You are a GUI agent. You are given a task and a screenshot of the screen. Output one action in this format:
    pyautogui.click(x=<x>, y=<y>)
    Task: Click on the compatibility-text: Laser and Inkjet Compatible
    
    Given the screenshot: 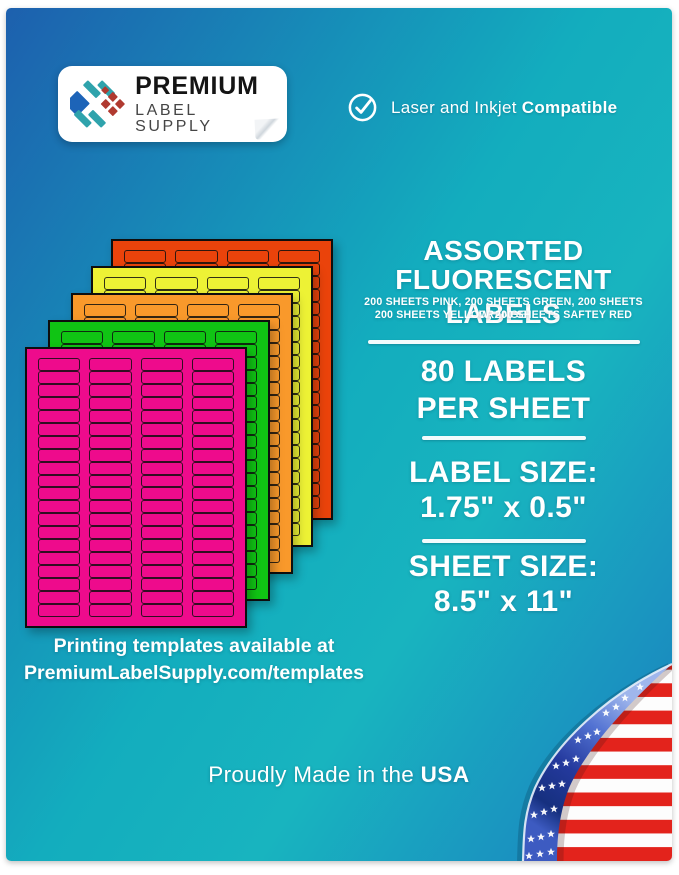 What is the action you would take?
    pyautogui.click(x=504, y=108)
    